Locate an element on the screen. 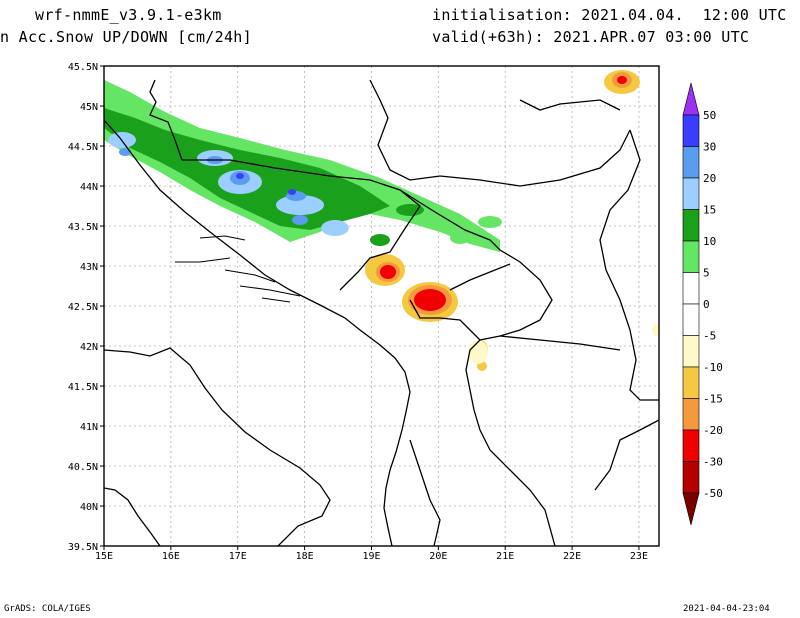 The width and height of the screenshot is (800, 618). colorbar-top-arrow is located at coordinates (691, 99).